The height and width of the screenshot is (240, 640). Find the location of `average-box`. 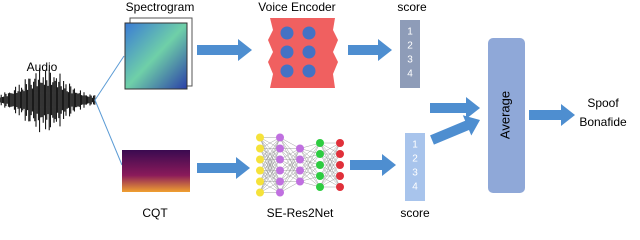

average-box is located at coordinates (506, 115).